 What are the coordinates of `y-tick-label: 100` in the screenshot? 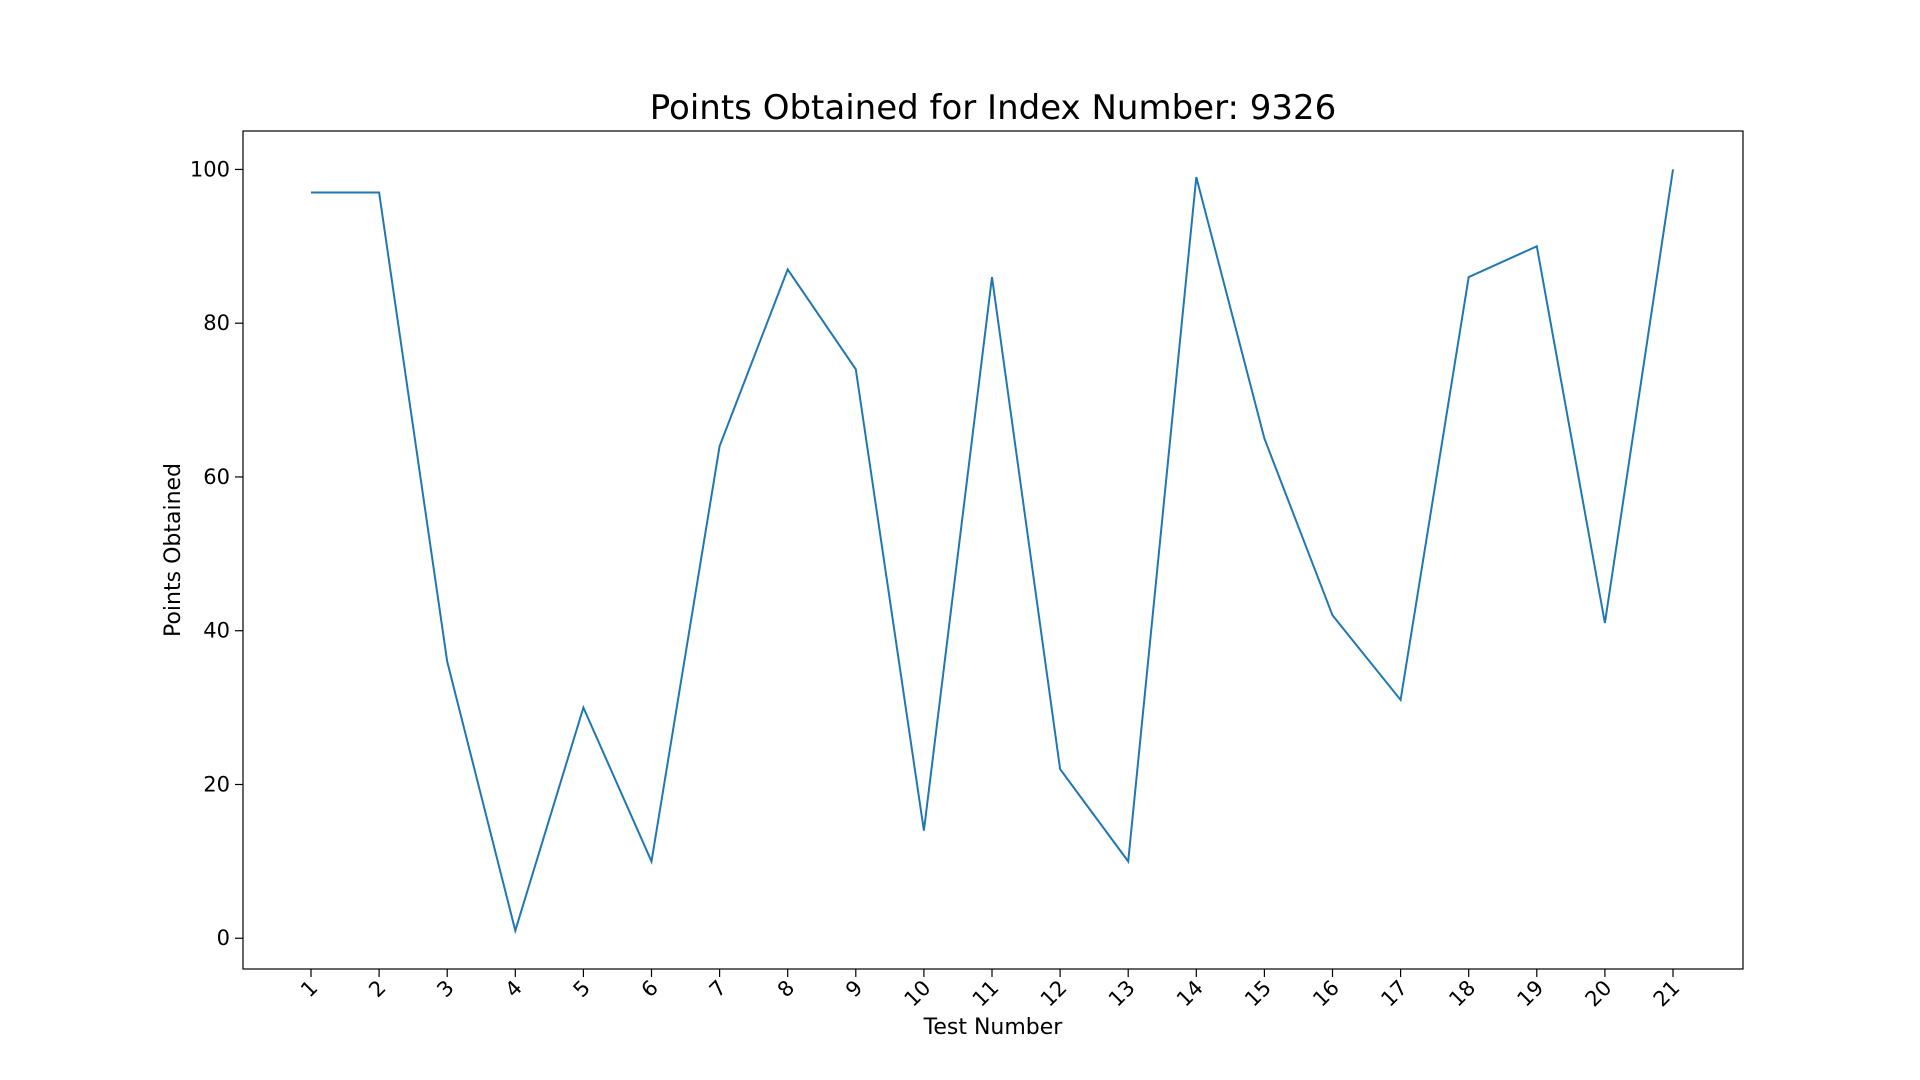 It's located at (210, 169).